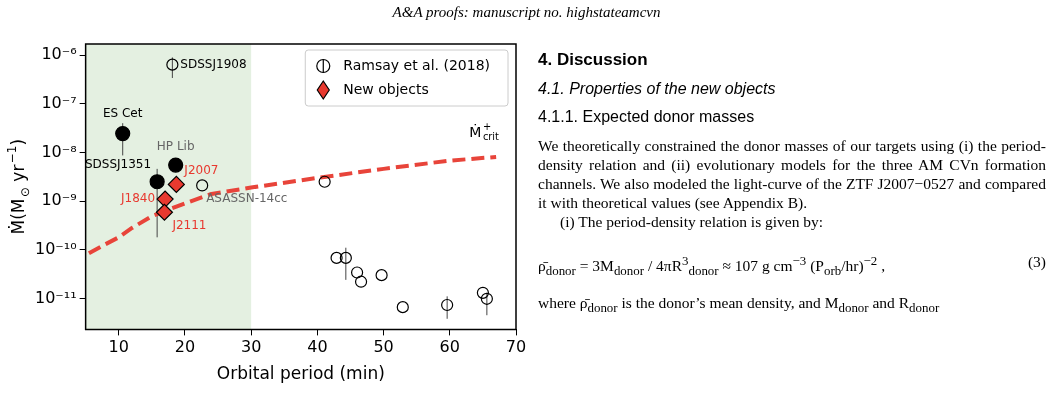  What do you see at coordinates (1036, 262) in the screenshot?
I see `text: (3)` at bounding box center [1036, 262].